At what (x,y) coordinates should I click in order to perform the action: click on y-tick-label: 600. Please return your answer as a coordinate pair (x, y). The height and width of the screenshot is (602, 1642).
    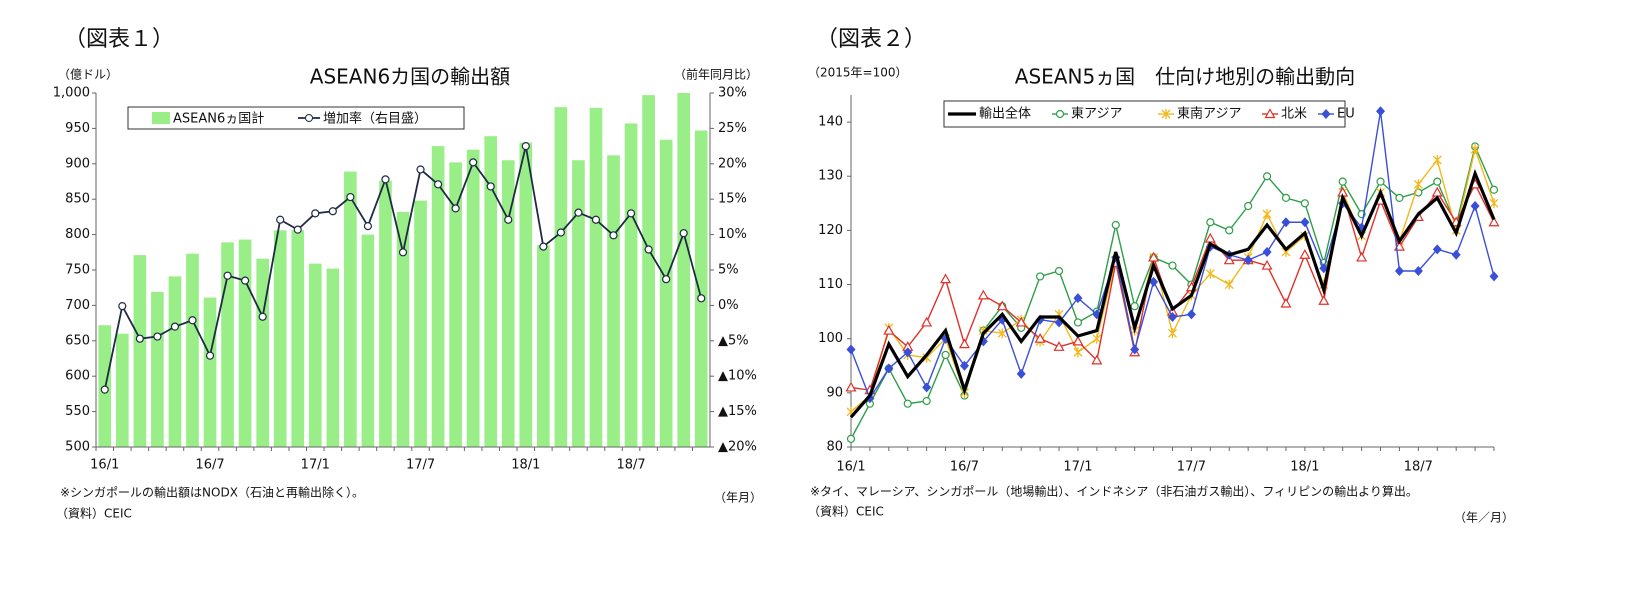
    Looking at the image, I should click on (77, 376).